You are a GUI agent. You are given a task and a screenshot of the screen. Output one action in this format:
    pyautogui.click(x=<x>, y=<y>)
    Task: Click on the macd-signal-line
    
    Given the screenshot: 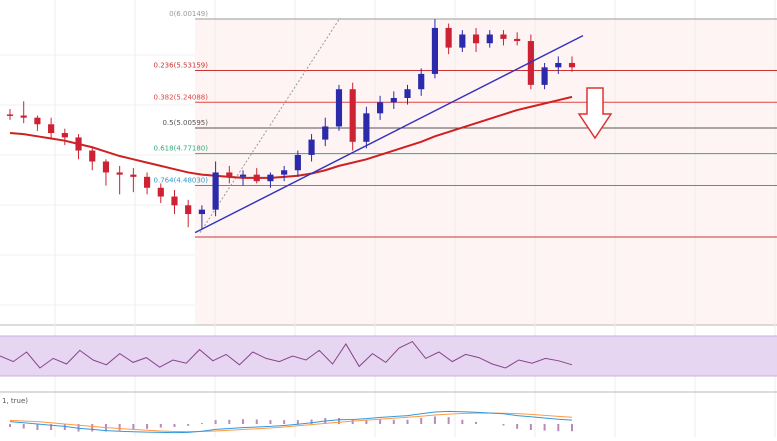 What is the action you would take?
    pyautogui.click(x=291, y=422)
    